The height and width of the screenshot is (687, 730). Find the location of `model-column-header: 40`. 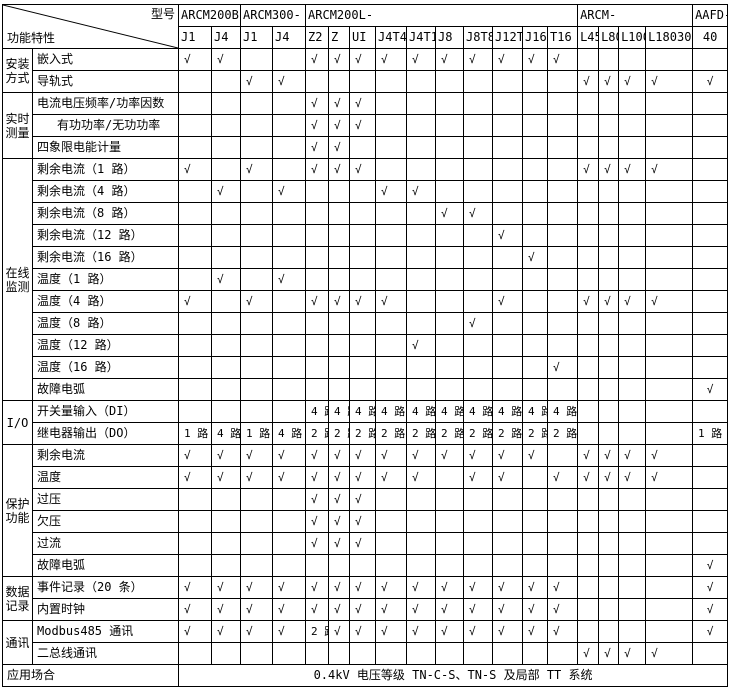

model-column-header: 40 is located at coordinates (710, 37).